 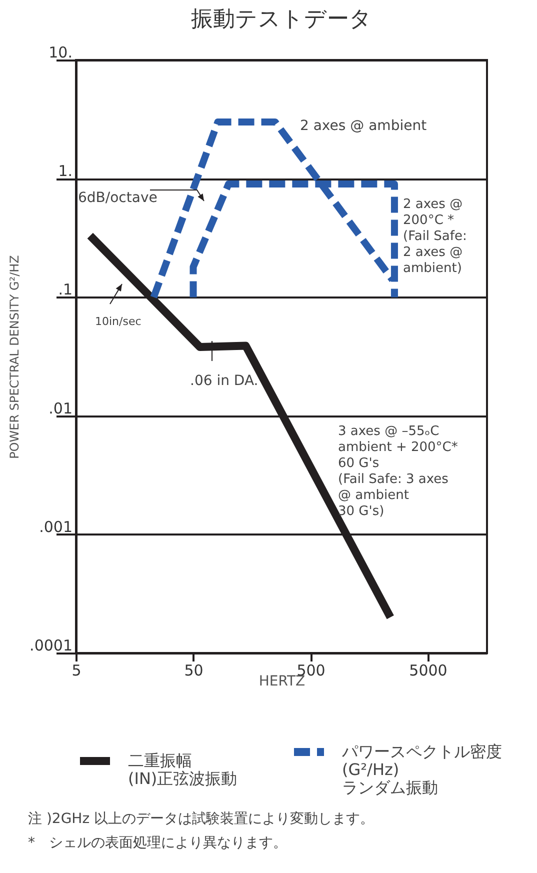 What do you see at coordinates (183, 769) in the screenshot?
I see `legend-label: 二重振幅 (IN)正弦波振動` at bounding box center [183, 769].